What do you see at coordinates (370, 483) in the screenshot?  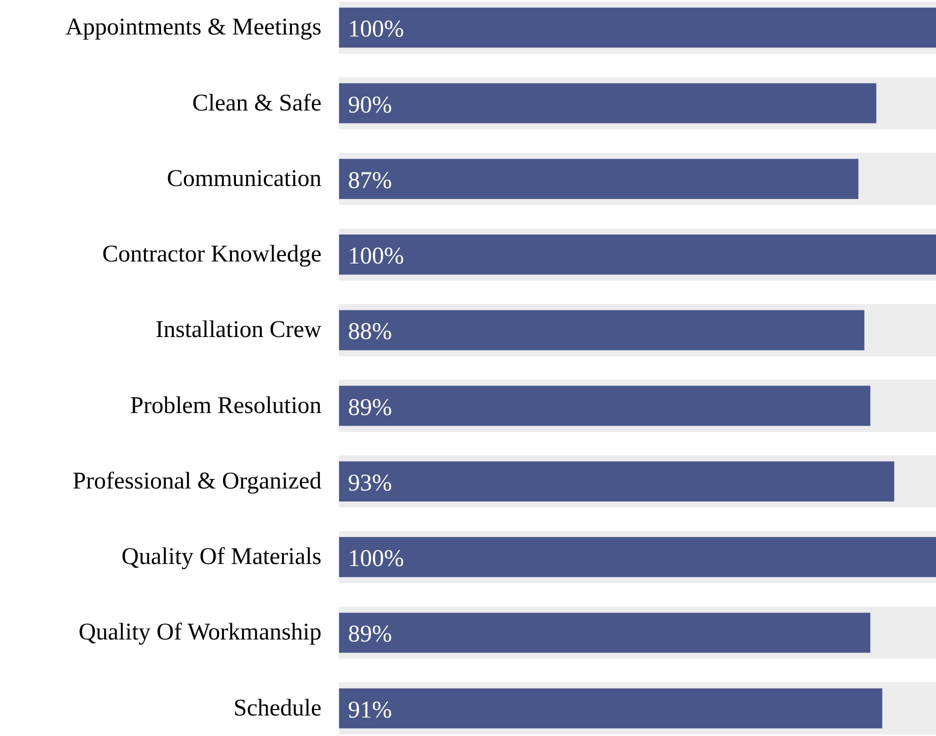 I see `data-label: 93%` at bounding box center [370, 483].